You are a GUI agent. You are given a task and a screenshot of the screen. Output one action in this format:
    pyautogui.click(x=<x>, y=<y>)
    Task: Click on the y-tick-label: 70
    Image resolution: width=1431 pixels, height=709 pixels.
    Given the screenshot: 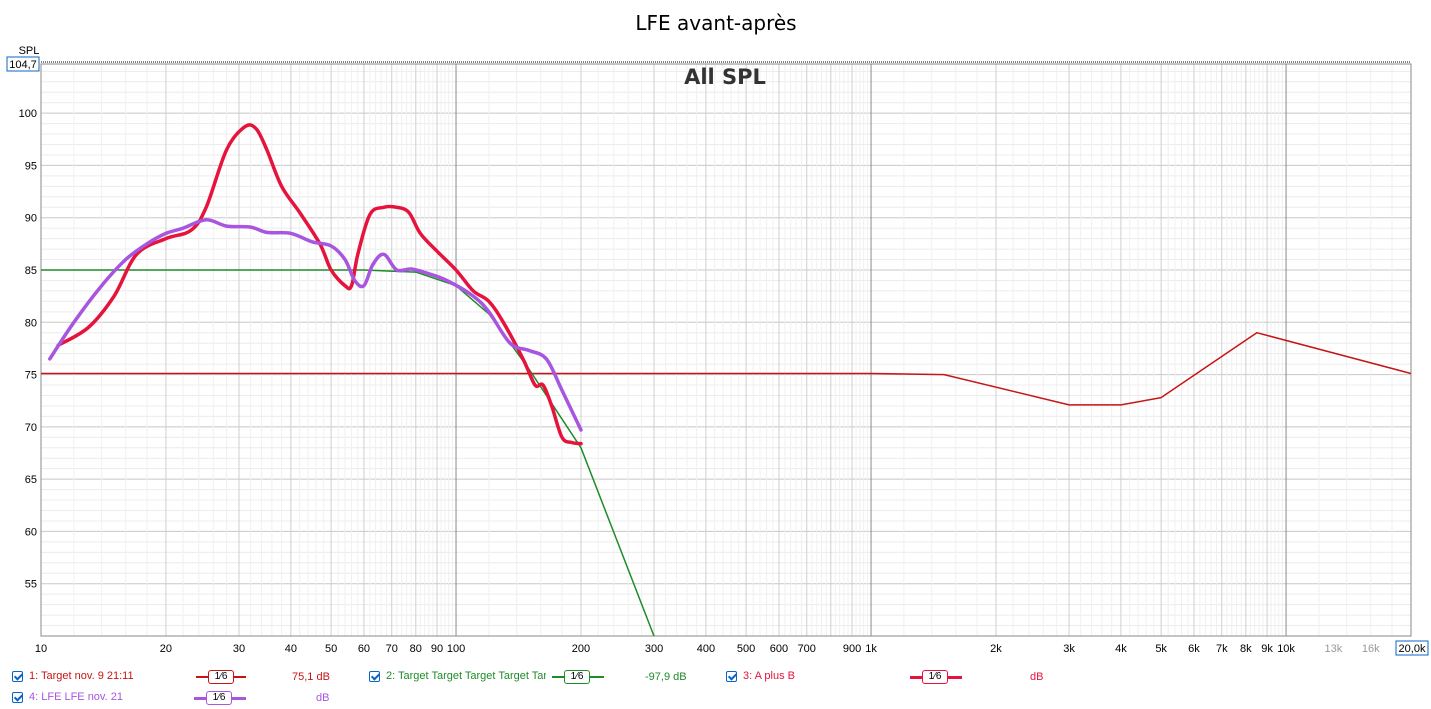 What is the action you would take?
    pyautogui.click(x=31, y=428)
    